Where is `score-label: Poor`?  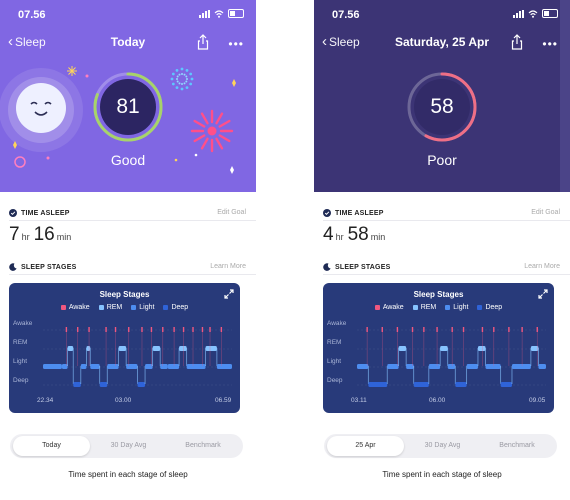 score-label: Poor is located at coordinates (442, 160).